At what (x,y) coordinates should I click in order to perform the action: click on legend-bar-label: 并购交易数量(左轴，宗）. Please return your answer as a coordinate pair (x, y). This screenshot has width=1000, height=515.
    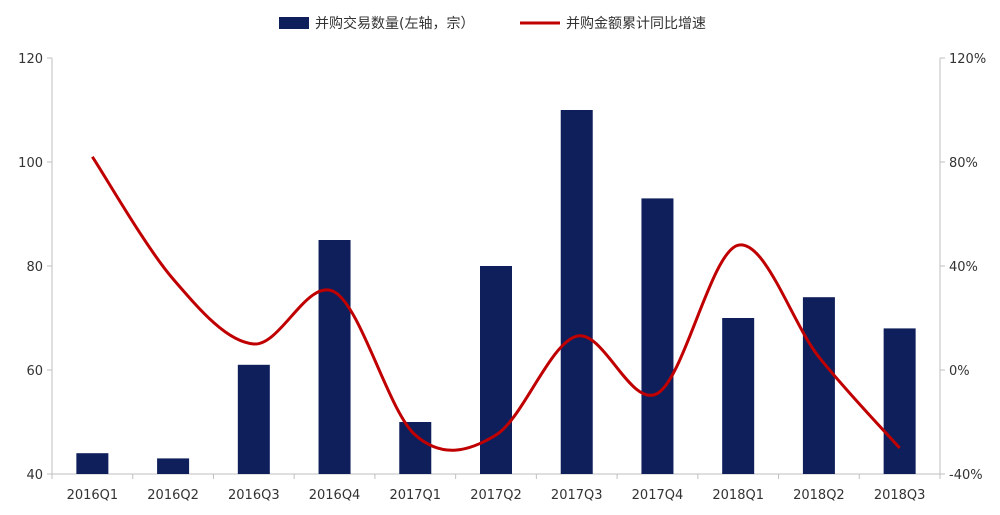
    Looking at the image, I should click on (394, 23).